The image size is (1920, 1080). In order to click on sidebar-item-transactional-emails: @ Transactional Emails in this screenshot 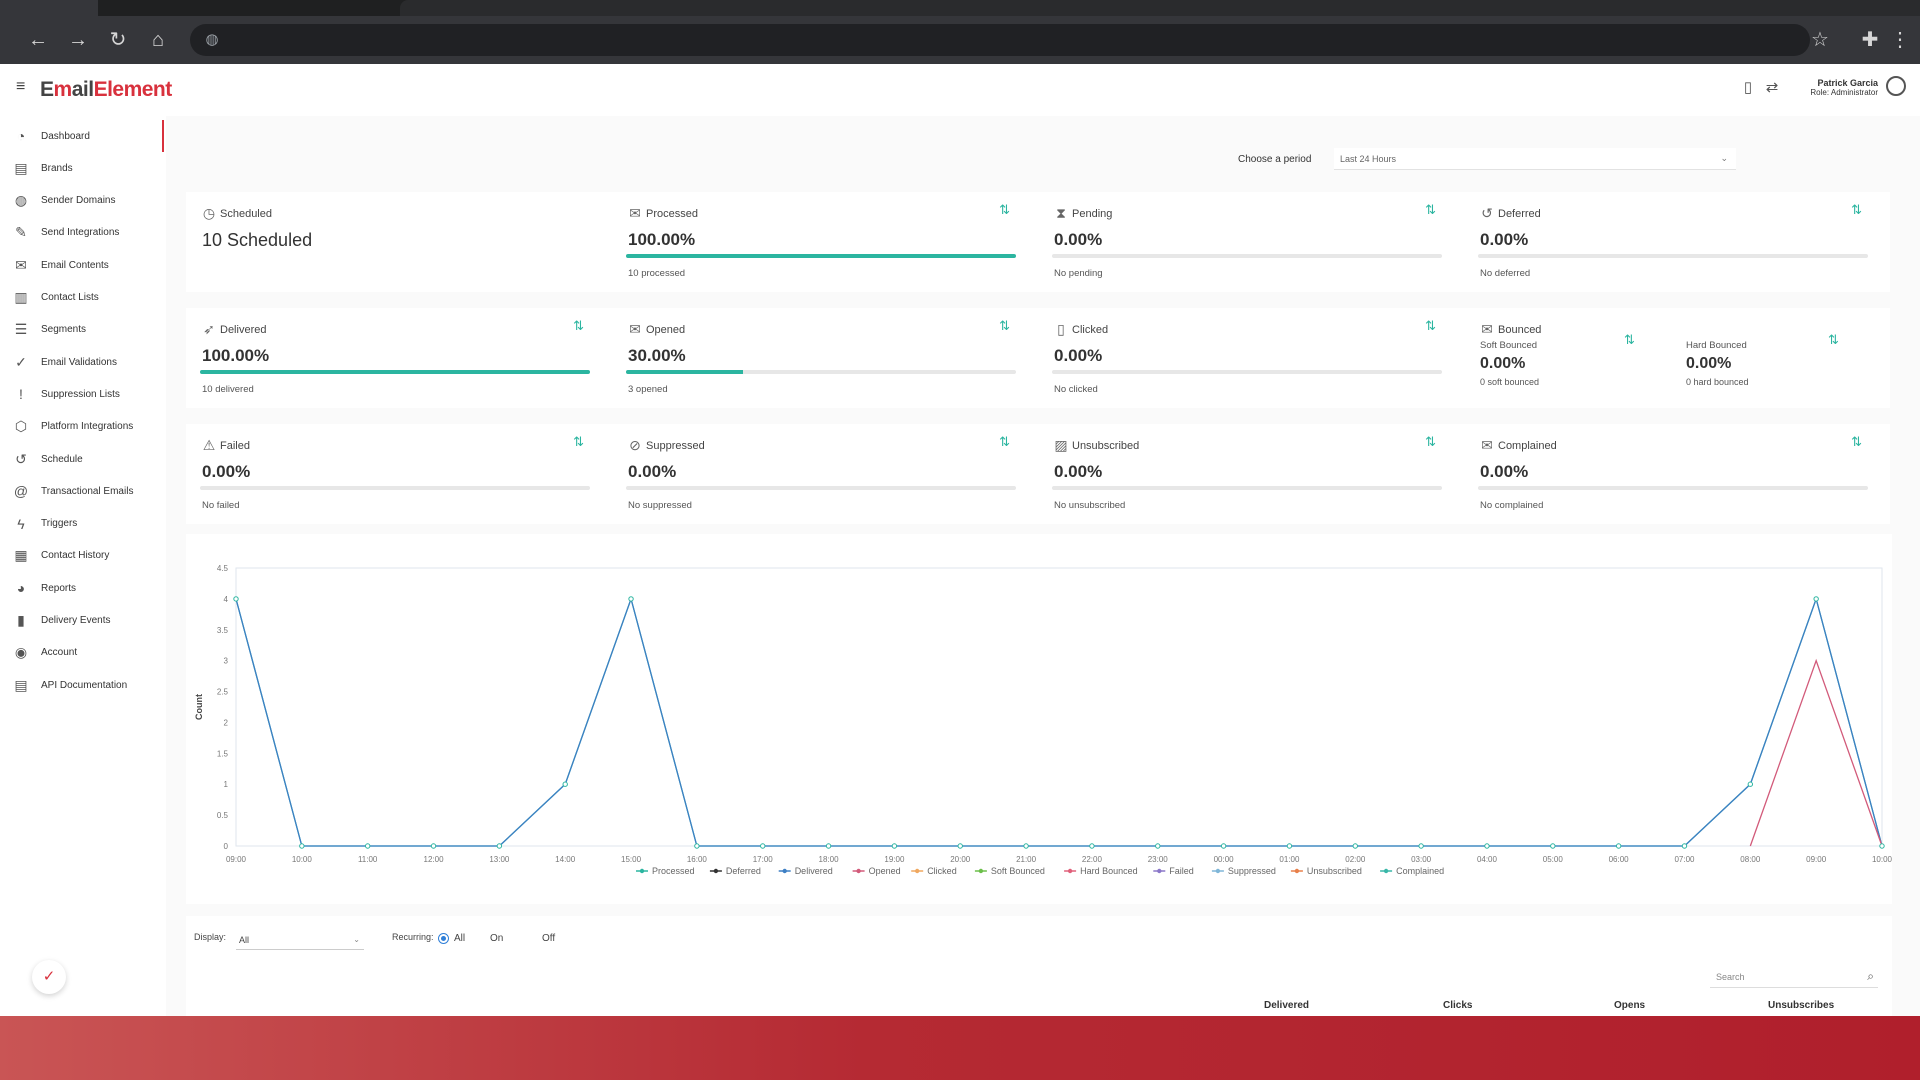, I will do `click(82, 491)`.